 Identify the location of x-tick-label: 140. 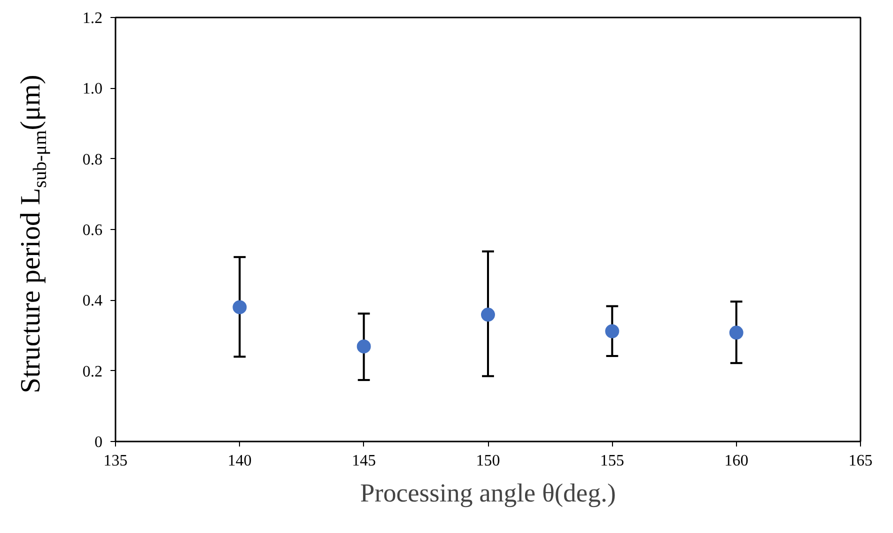
(240, 461).